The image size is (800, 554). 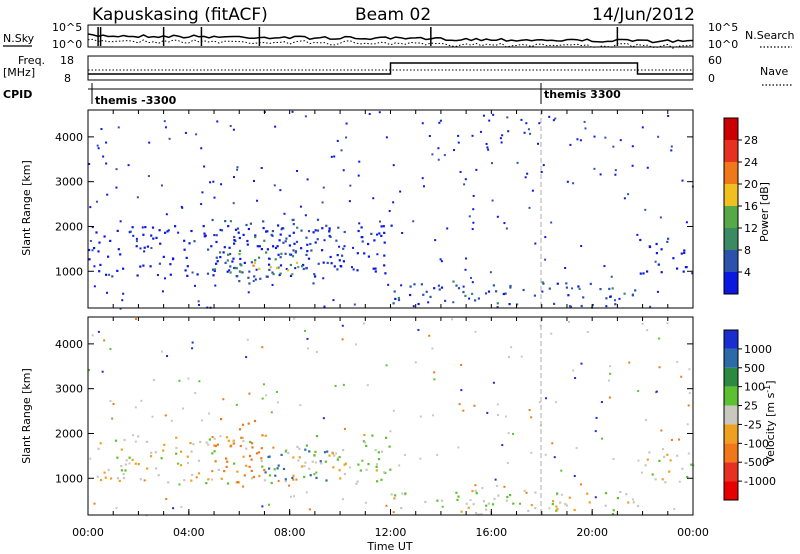 I want to click on freq-label: Freq., so click(x=31, y=60).